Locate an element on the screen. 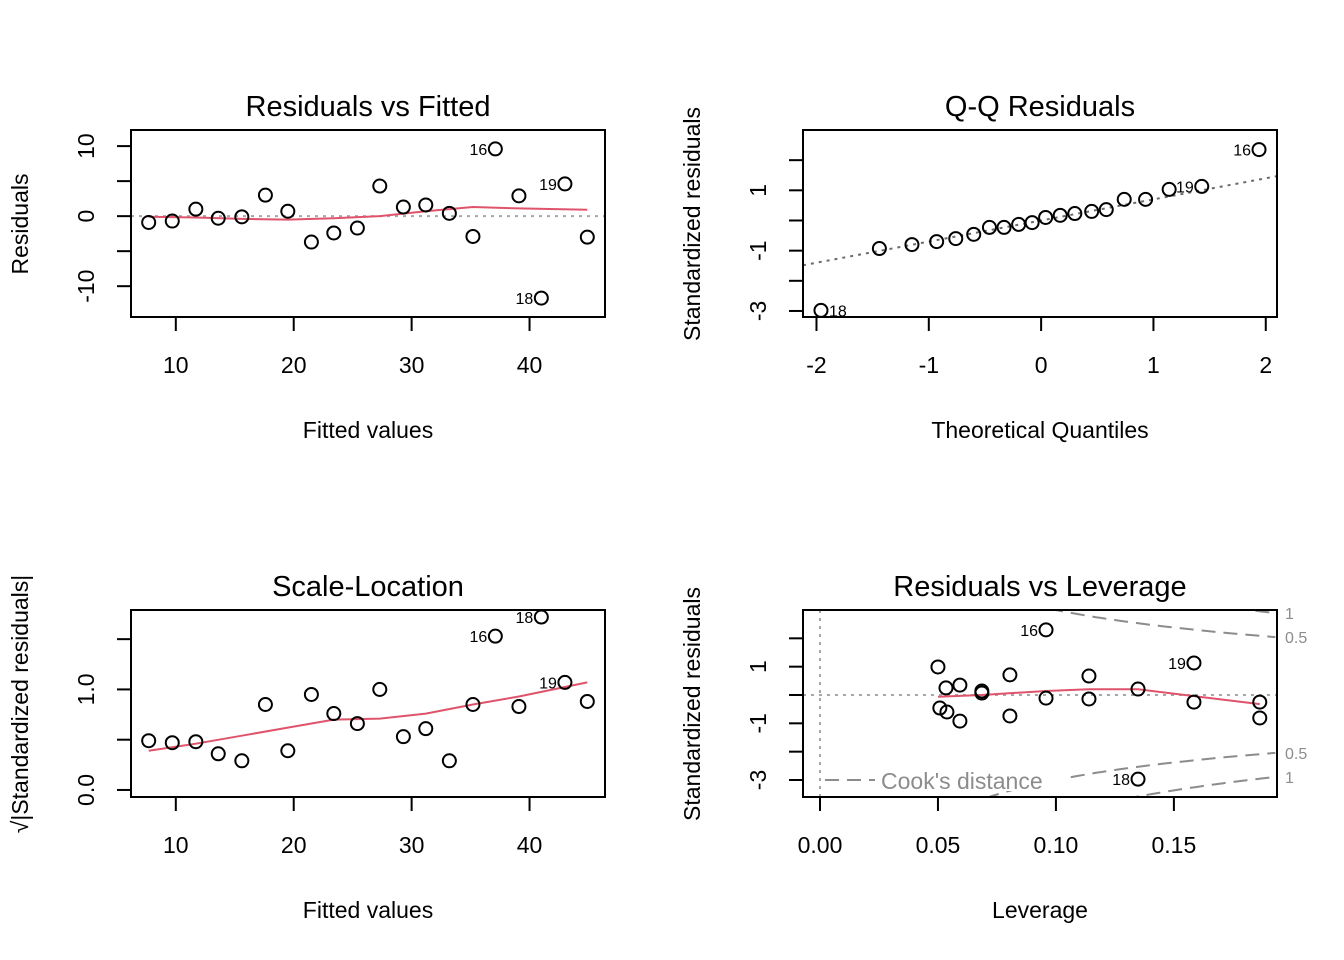 The image size is (1344, 960). cooks-legend-bg is located at coordinates (973, 777).